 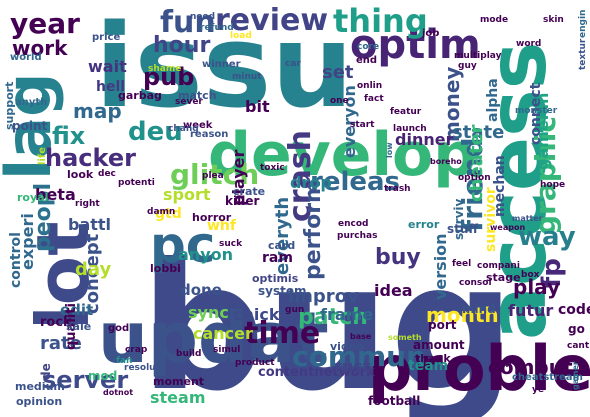 I want to click on word-steam: steam, so click(x=178, y=397).